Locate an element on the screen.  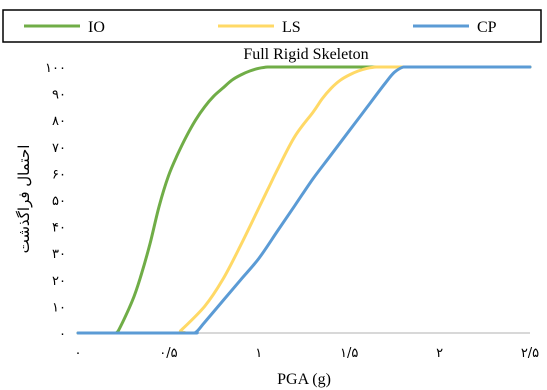
legend-label-ls: LS is located at coordinates (291, 27).